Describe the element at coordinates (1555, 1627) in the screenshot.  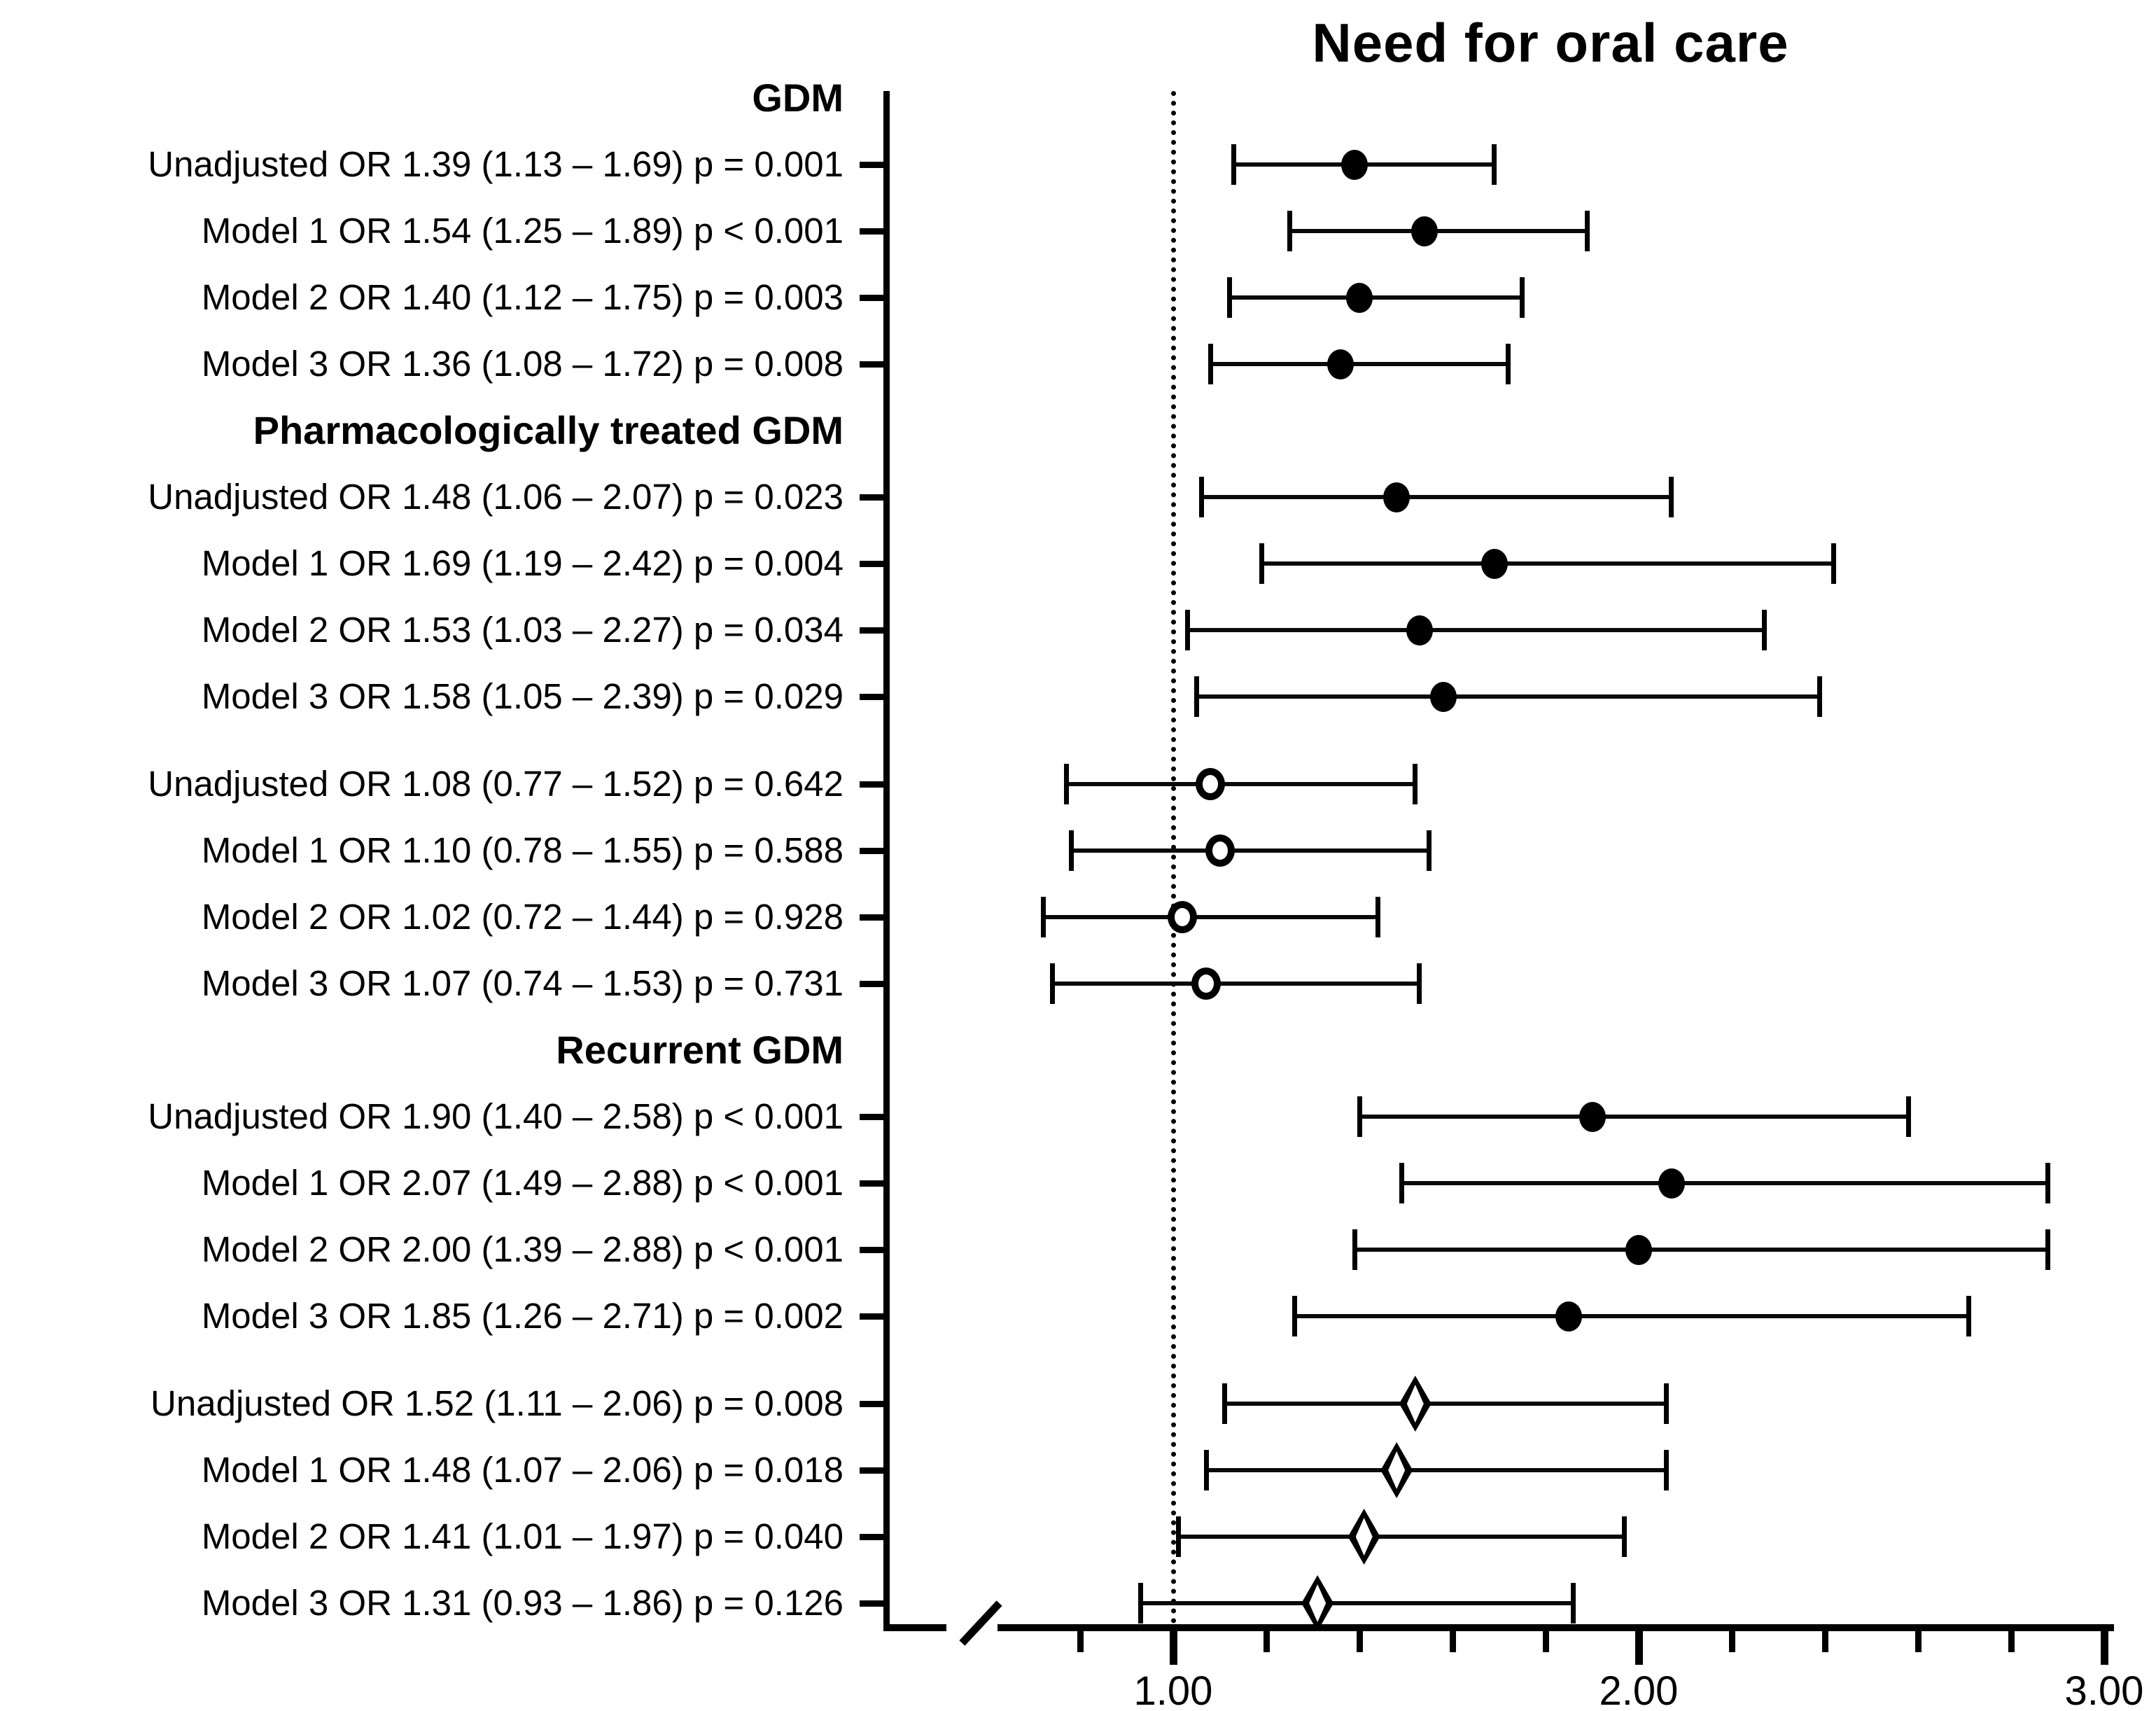
I see `x-axis-line` at that location.